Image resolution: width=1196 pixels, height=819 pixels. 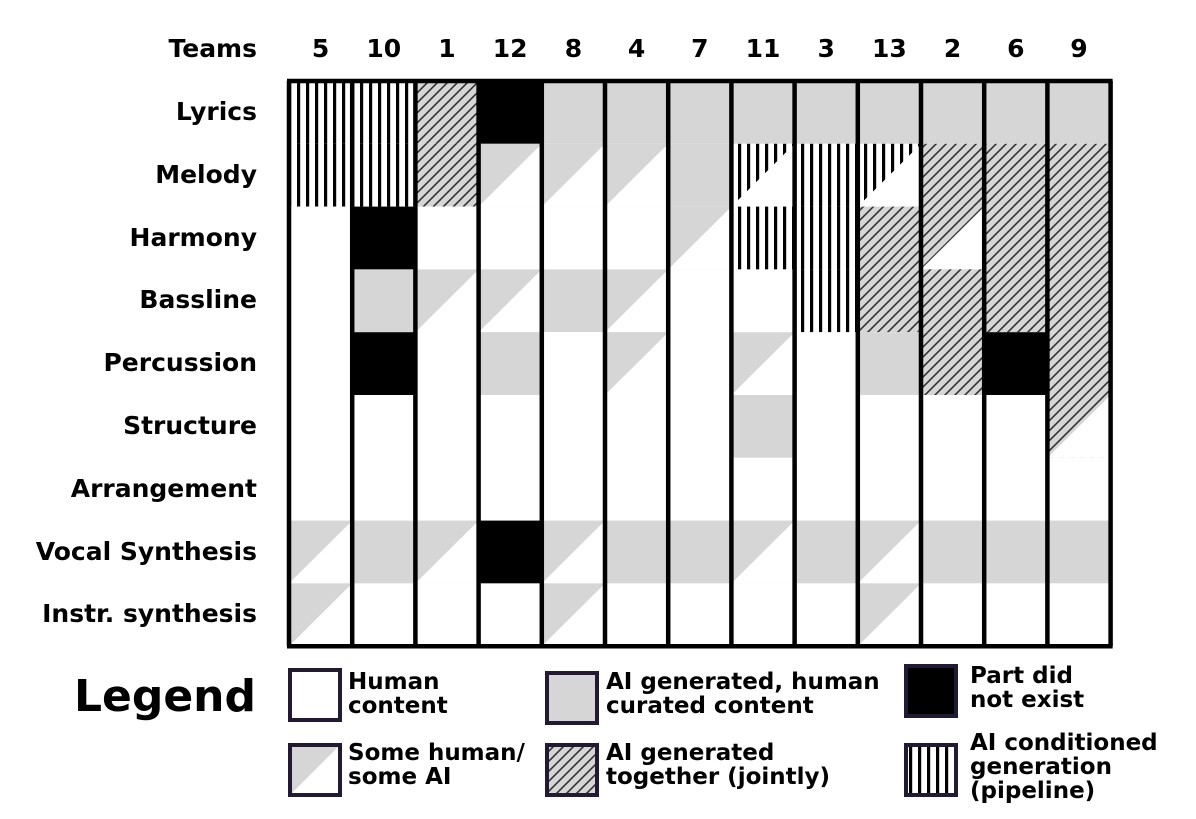 I want to click on teams-header: Teams, so click(x=213, y=48).